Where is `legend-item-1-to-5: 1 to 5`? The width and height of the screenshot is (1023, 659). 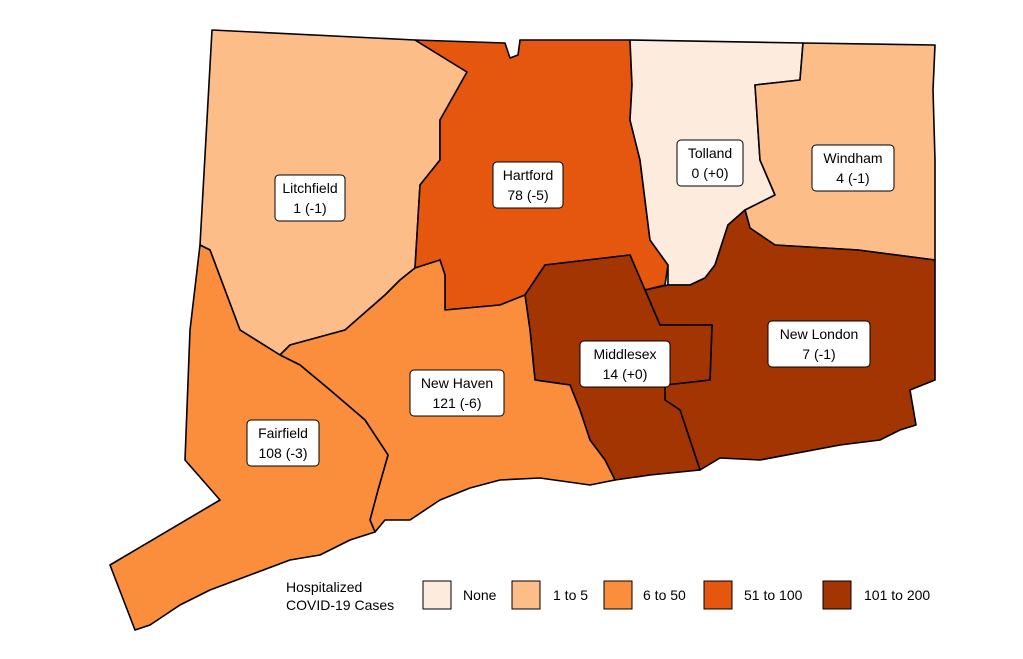 legend-item-1-to-5: 1 to 5 is located at coordinates (549, 595).